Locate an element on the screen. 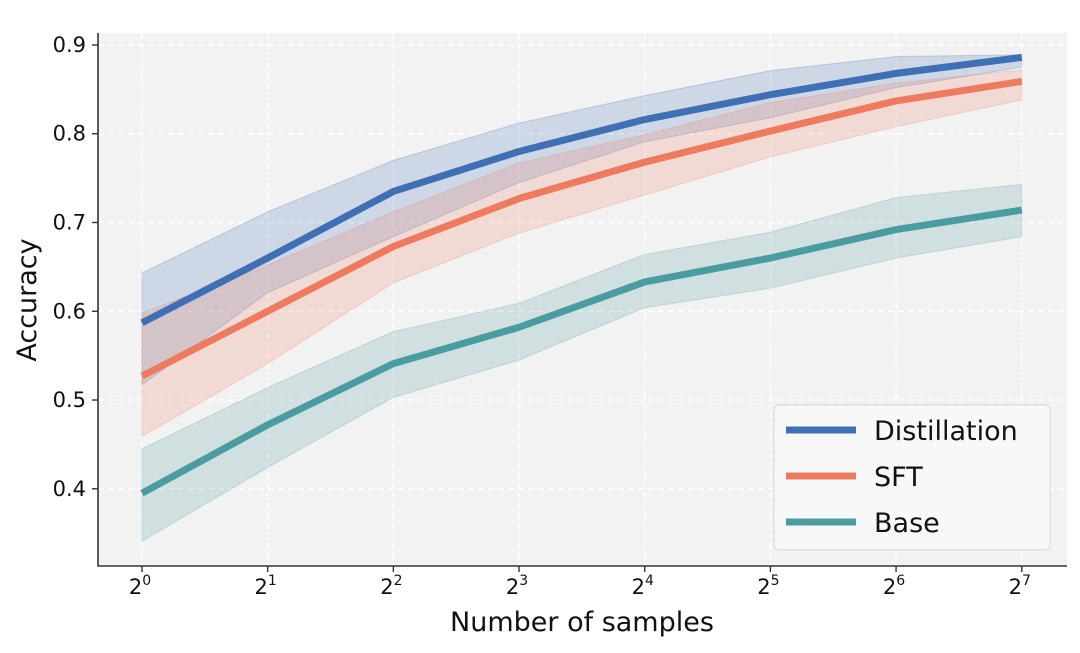 This screenshot has height=653, width=1080. legend: Distillation SFT Base is located at coordinates (912, 477).